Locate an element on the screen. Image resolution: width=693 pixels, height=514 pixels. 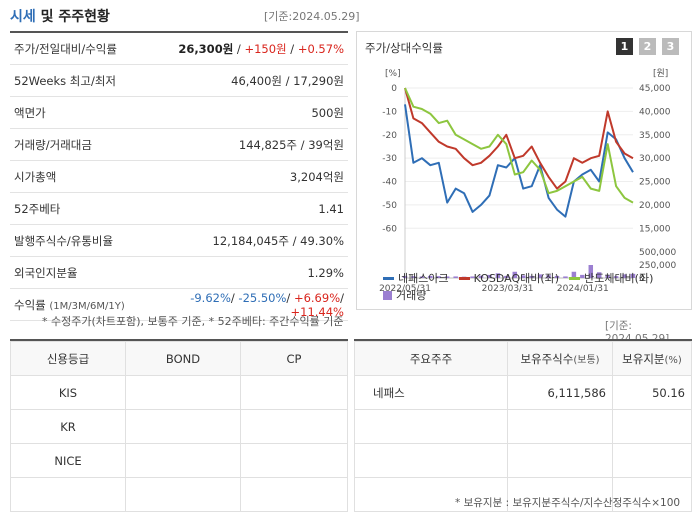
right-tick-label: 45,000 is located at coordinates (655, 89).